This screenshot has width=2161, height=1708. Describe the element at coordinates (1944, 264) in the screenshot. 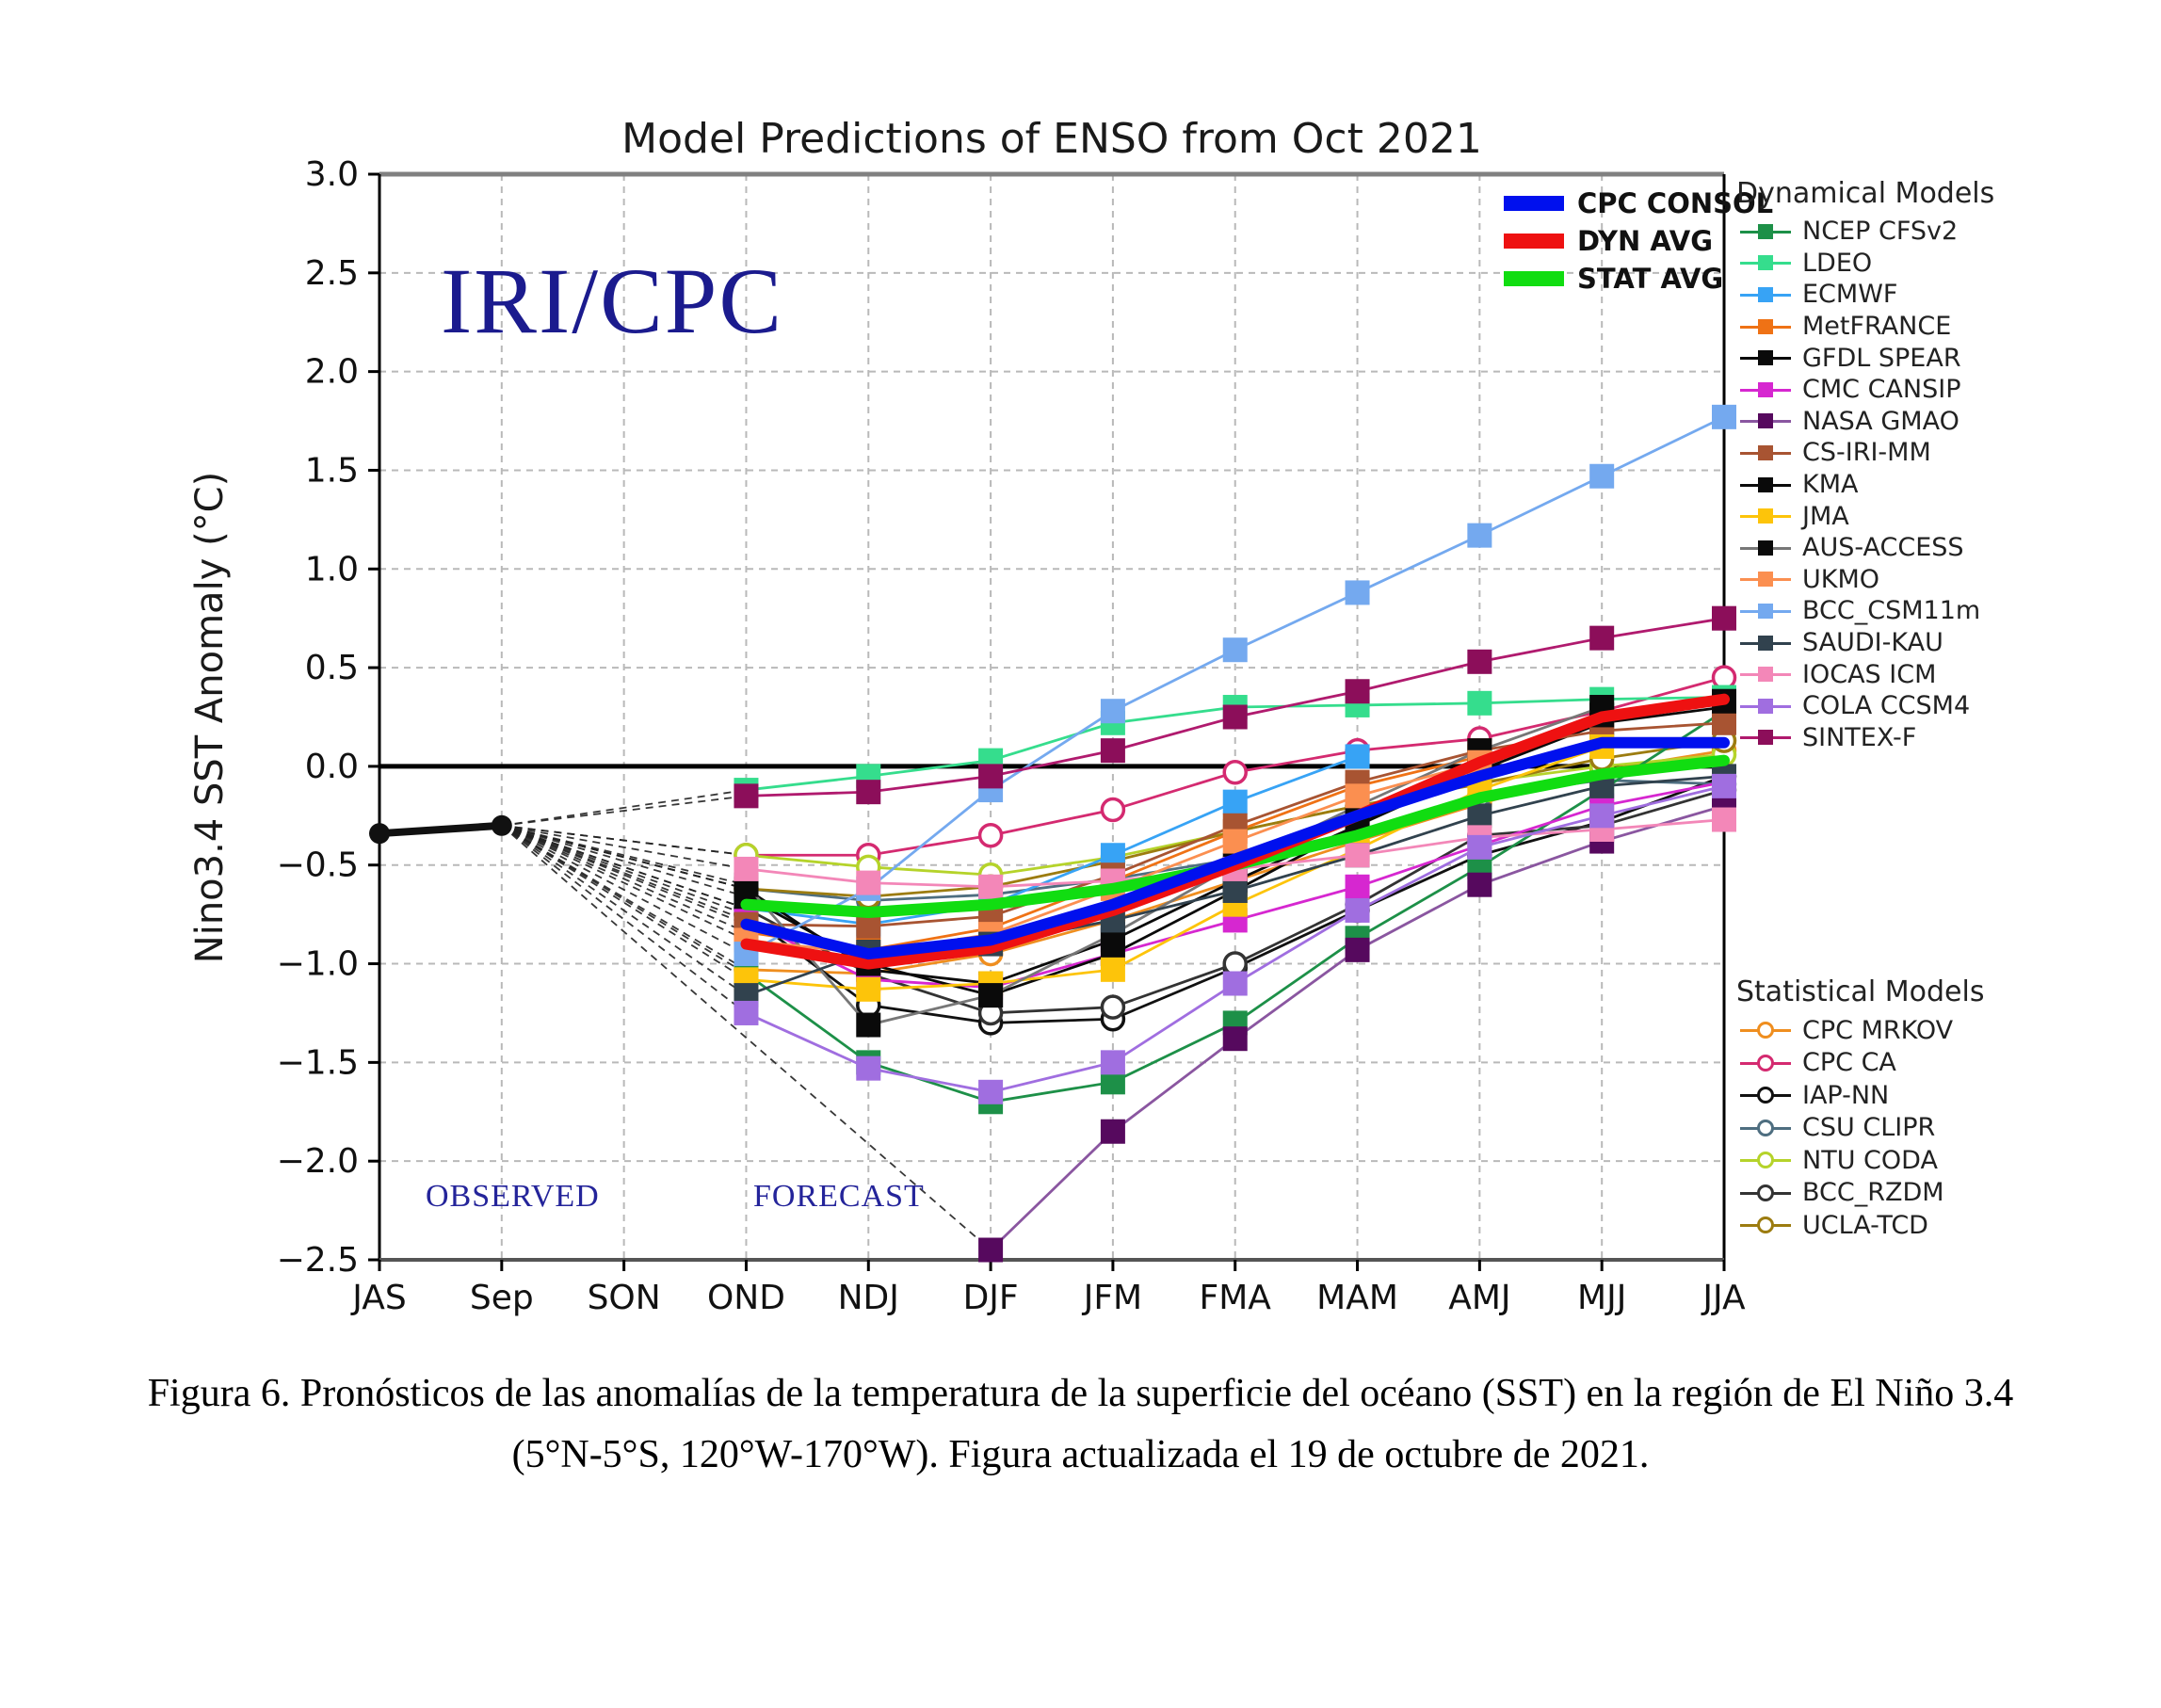

I see `legend-item-ldeo: LDEO` at that location.